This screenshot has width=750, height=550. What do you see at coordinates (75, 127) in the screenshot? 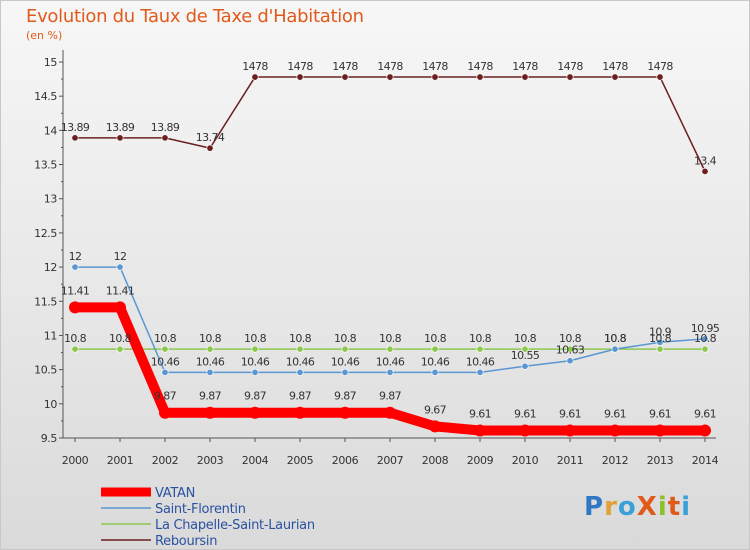
I see `data-label: 13.89` at bounding box center [75, 127].